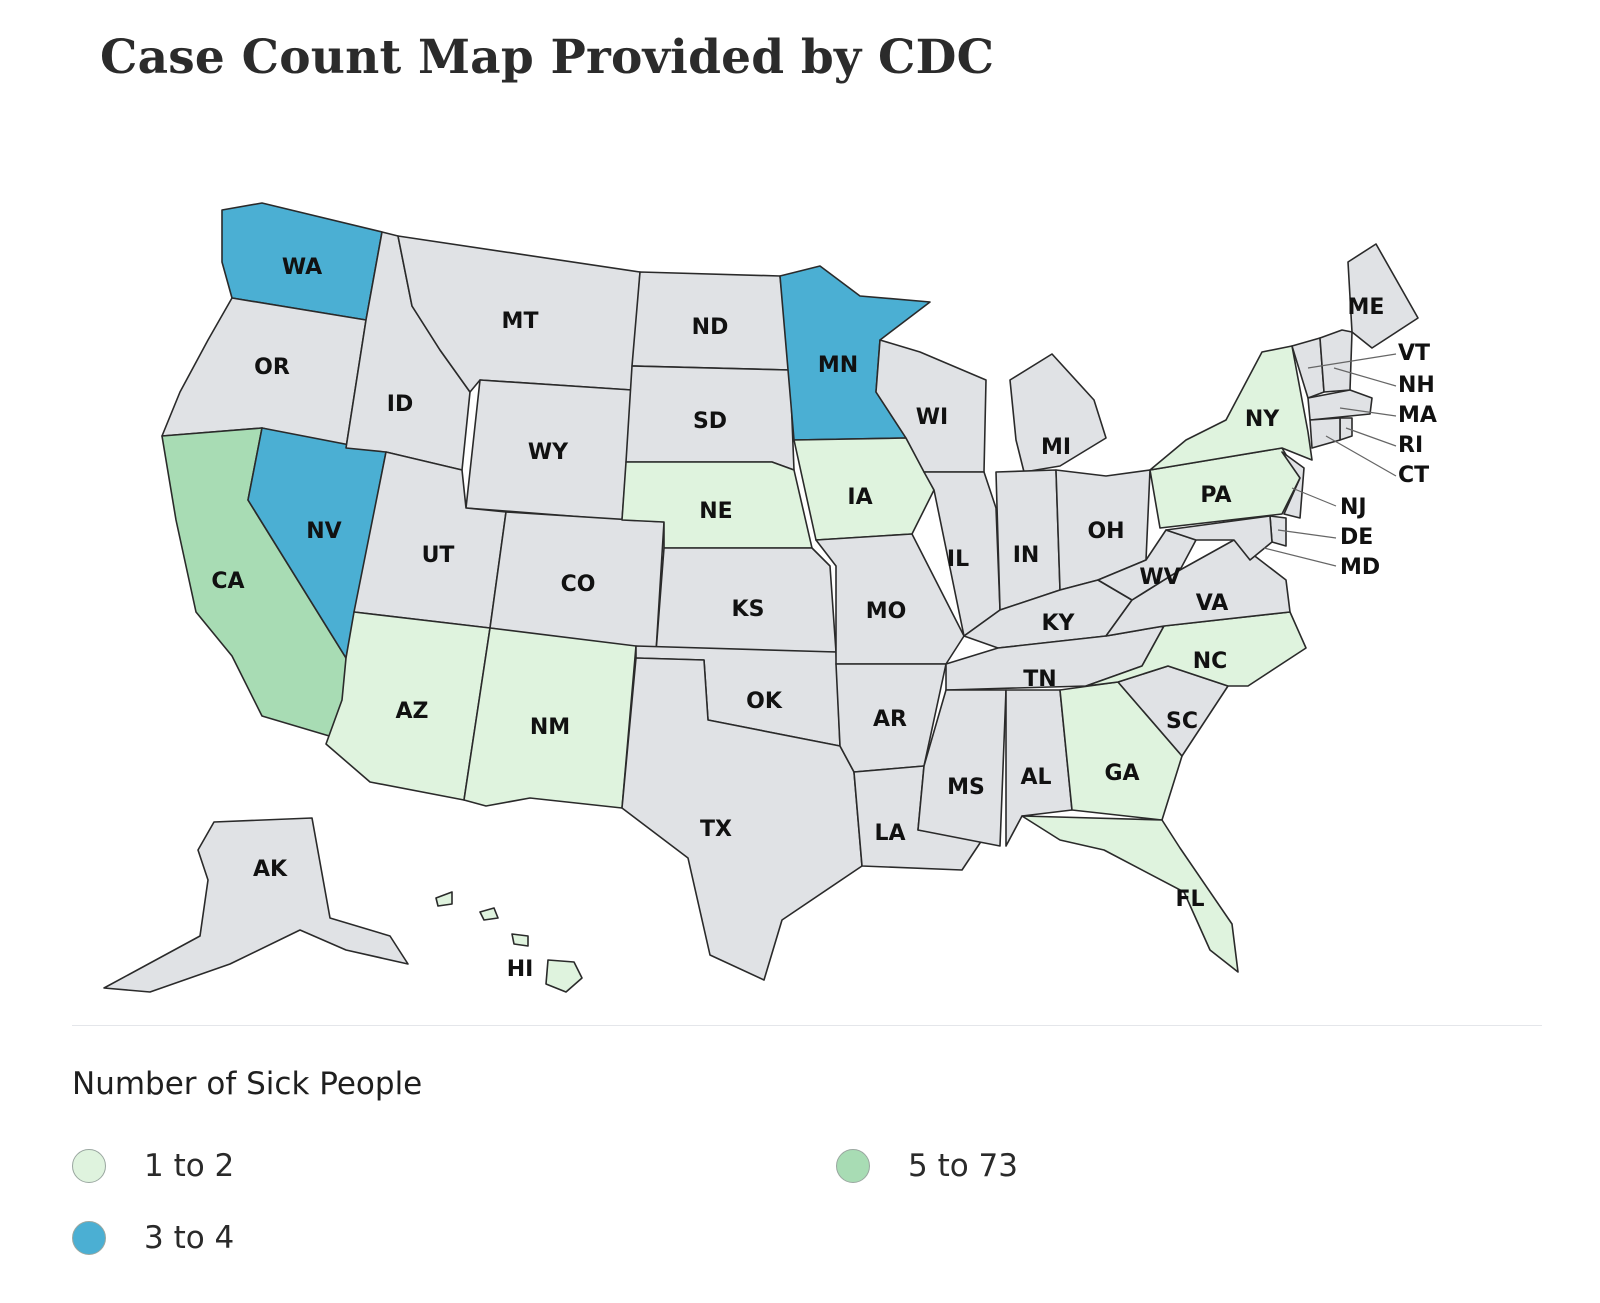 This screenshot has height=1303, width=1600. I want to click on state-label-ri: RI, so click(1410, 445).